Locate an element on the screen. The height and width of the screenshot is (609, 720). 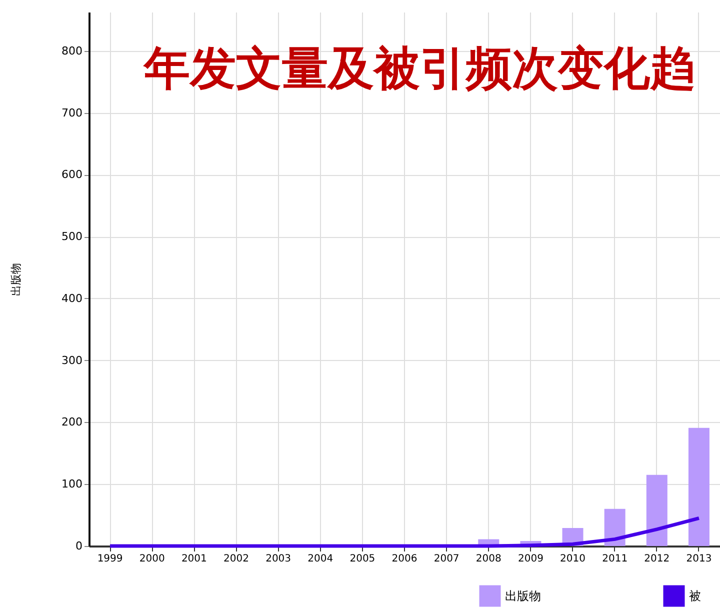
y-tick-label: 800 is located at coordinates (72, 51).